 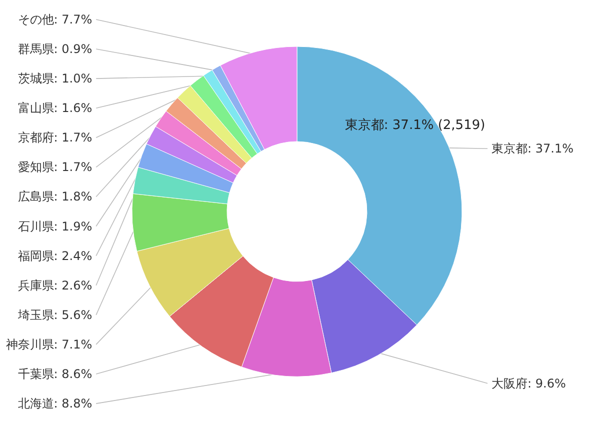 I want to click on slice-label: 福岡県: 2.4%, so click(x=55, y=255).